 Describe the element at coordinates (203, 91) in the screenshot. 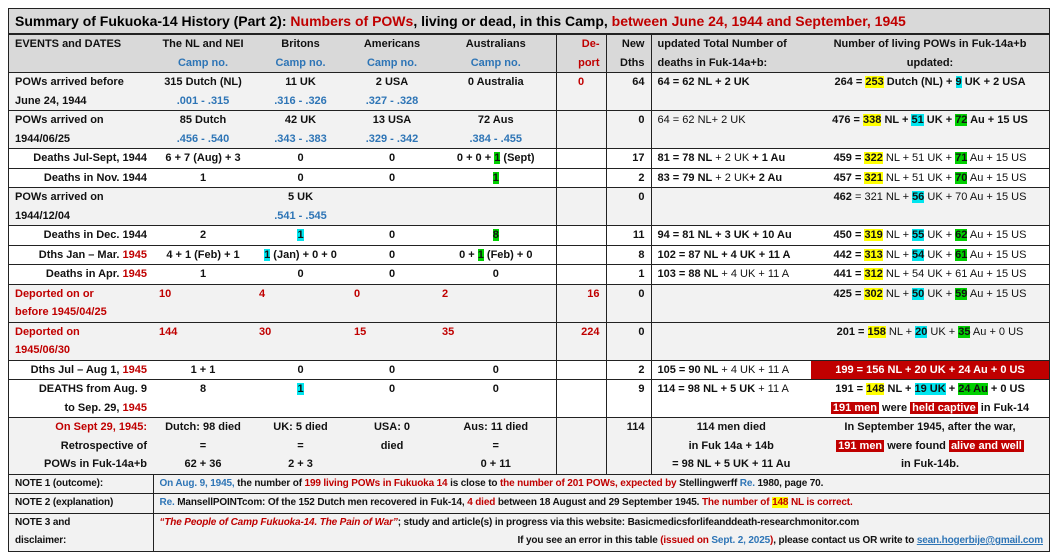

I see `cell-nl: 315 Dutch (NL) .001 - .315` at that location.